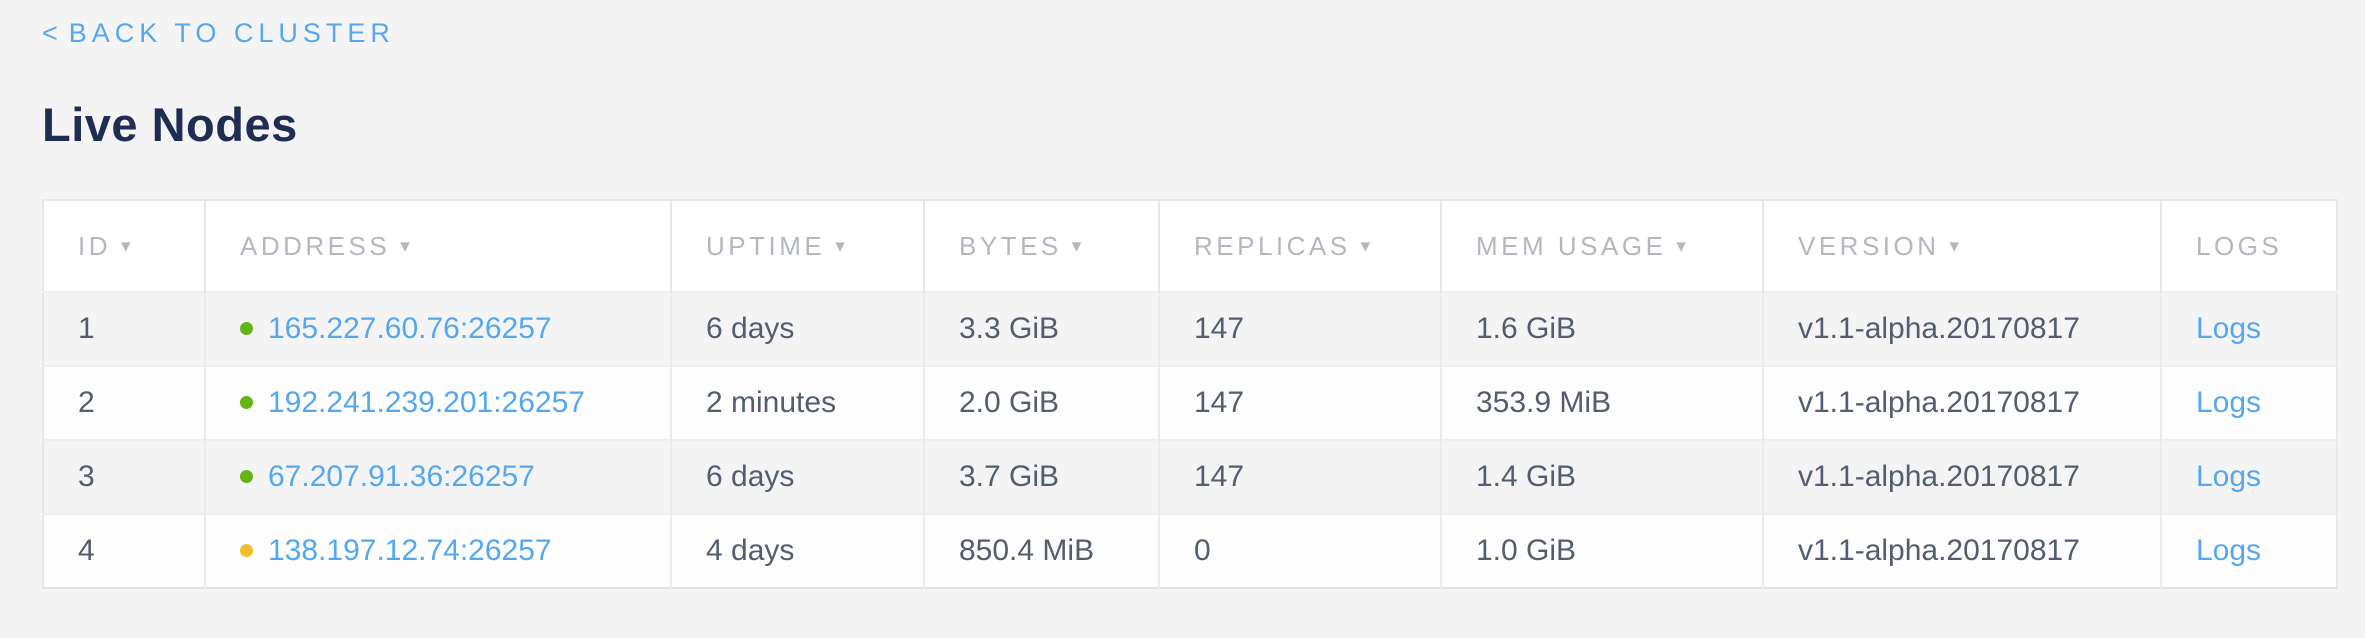 This screenshot has height=638, width=2365. I want to click on column-header-label: Logs, so click(2239, 245).